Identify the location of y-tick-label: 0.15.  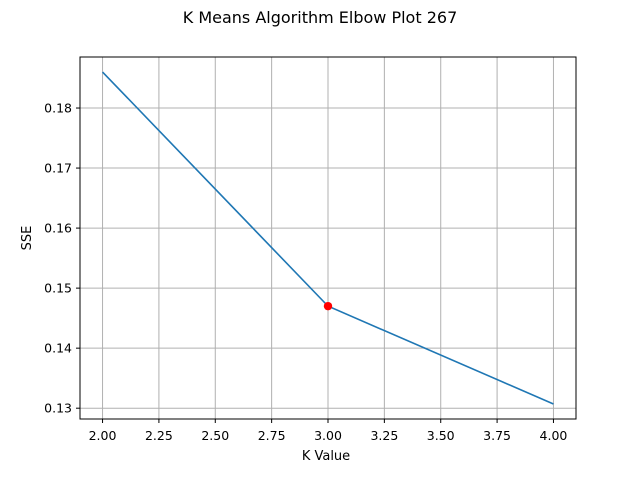
(58, 288).